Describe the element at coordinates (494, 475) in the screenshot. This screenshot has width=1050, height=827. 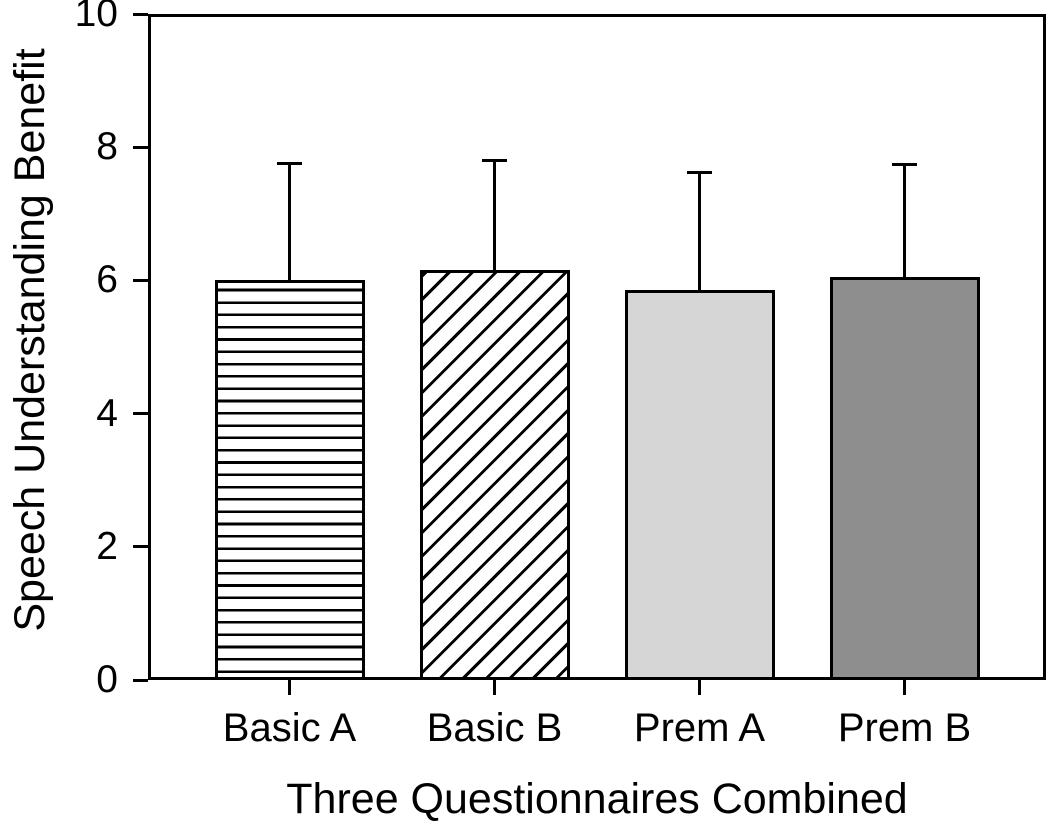
I see `bar-basic-b` at that location.